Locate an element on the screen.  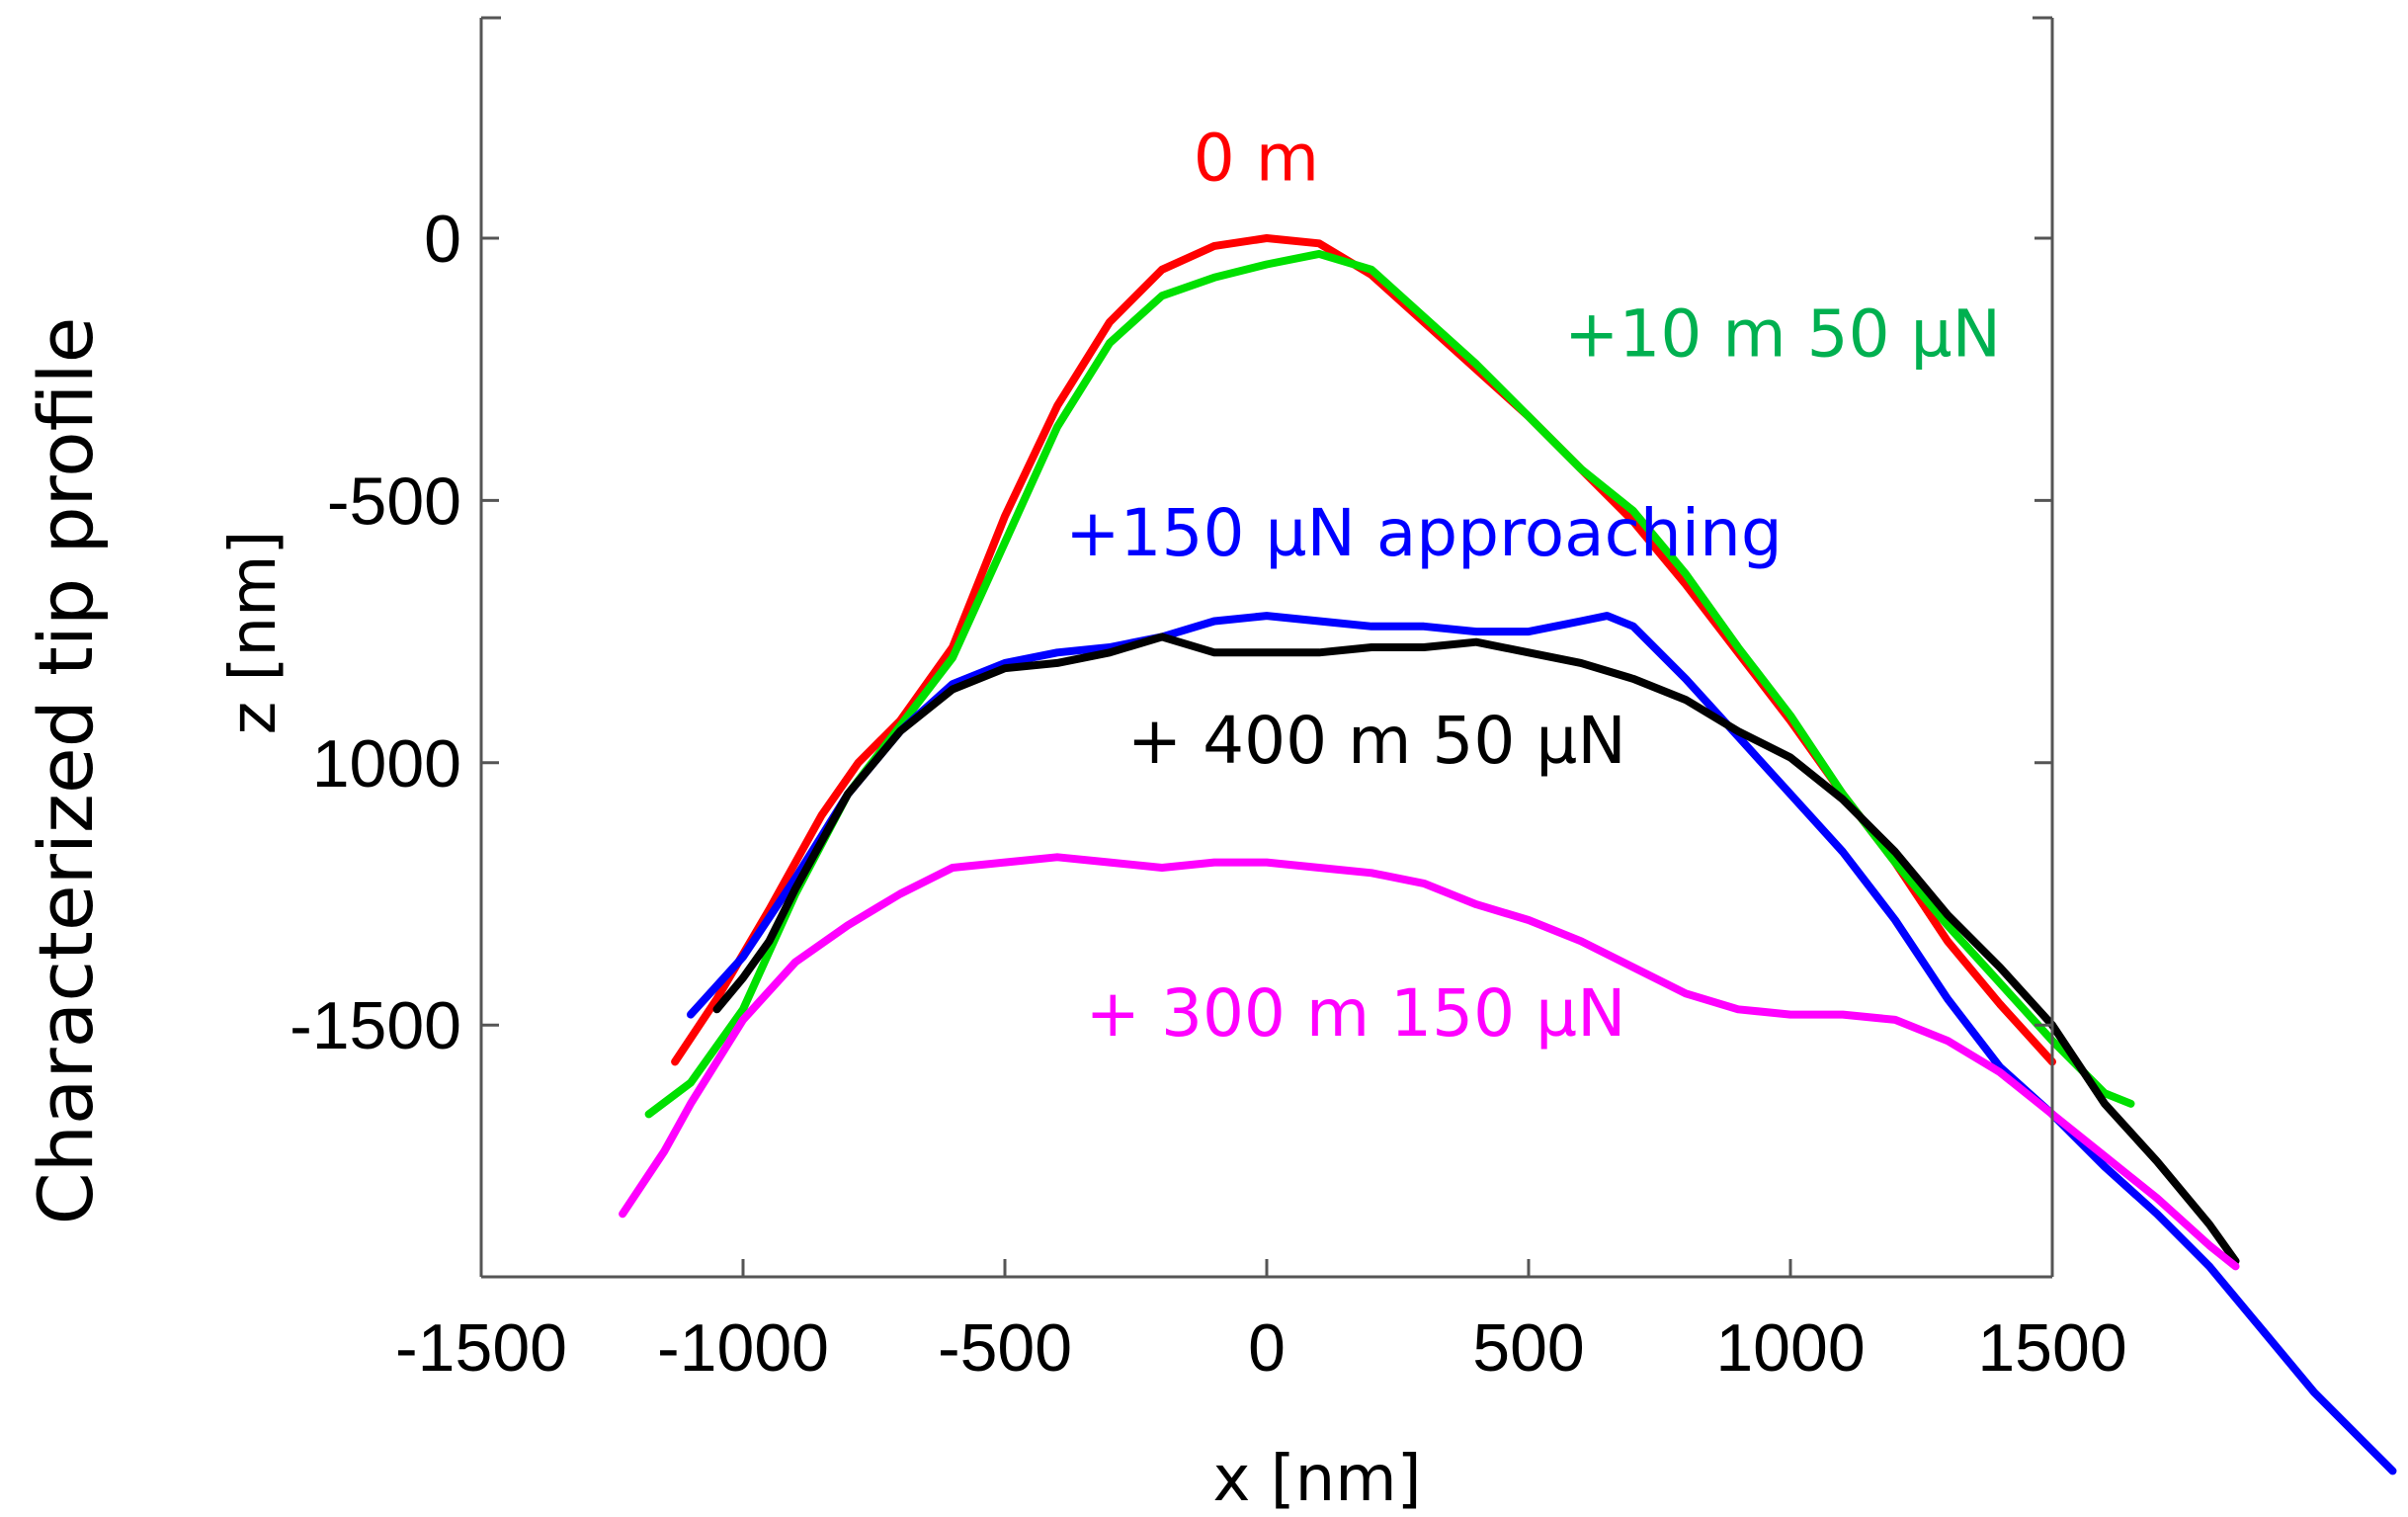
x-tick-label: 0 is located at coordinates (1267, 1348).